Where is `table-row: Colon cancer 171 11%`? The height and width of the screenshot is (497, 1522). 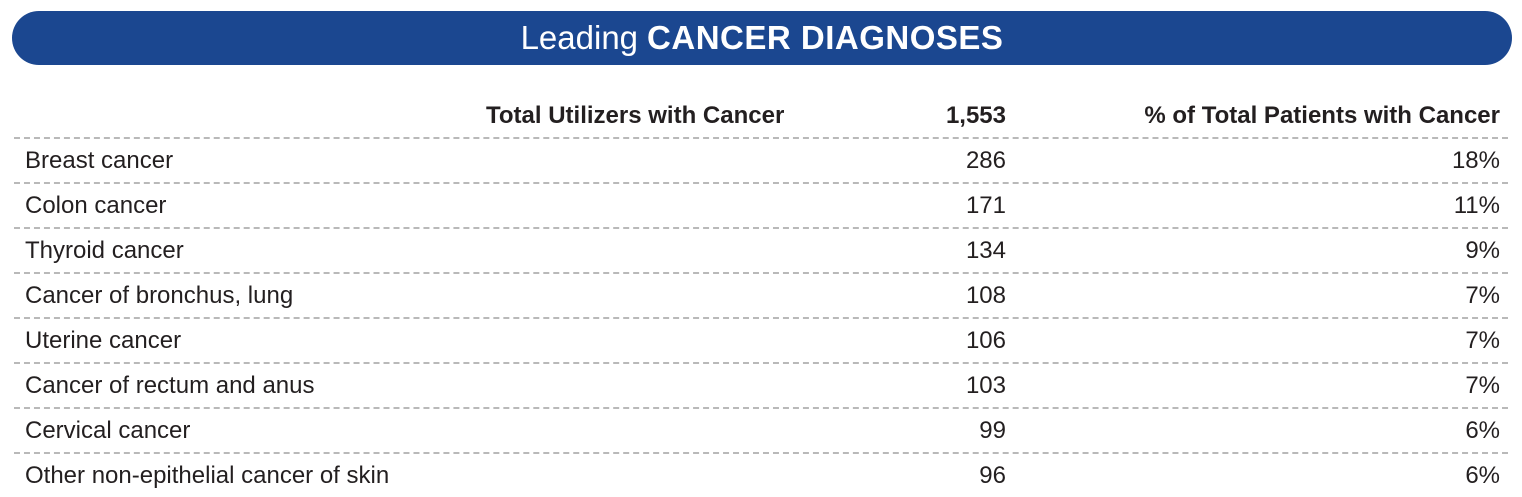
table-row: Colon cancer 171 11% is located at coordinates (761, 206).